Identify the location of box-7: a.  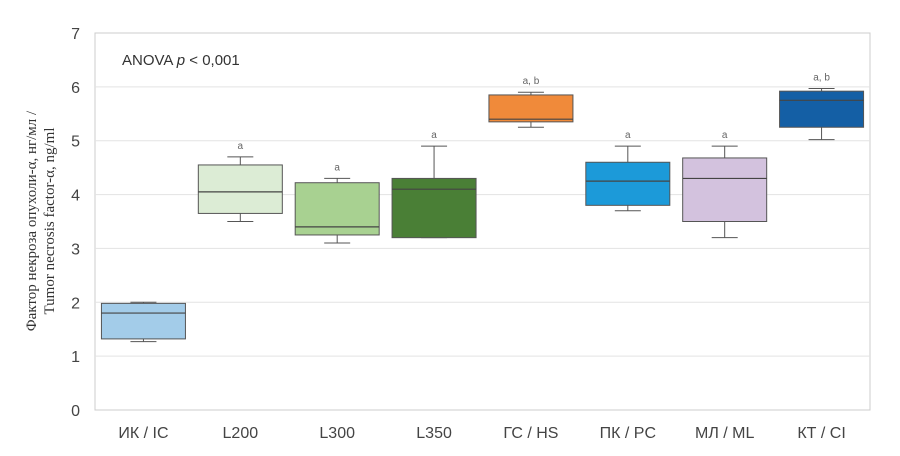
(725, 184).